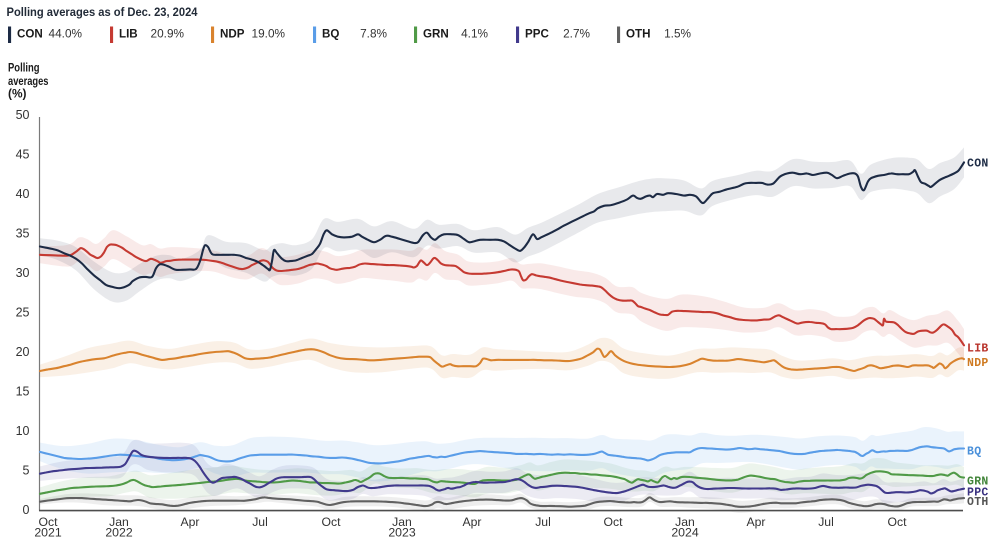  I want to click on svg-text: 2023, so click(402, 532).